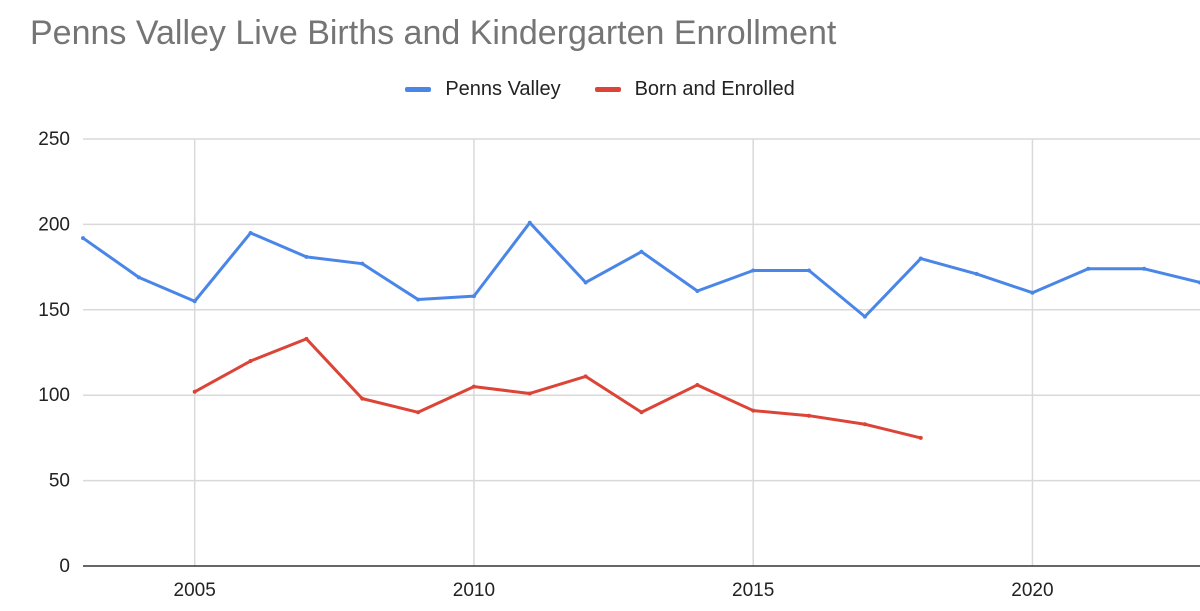 The height and width of the screenshot is (611, 1200). What do you see at coordinates (473, 296) in the screenshot?
I see `data-point-penns-valley-2010` at bounding box center [473, 296].